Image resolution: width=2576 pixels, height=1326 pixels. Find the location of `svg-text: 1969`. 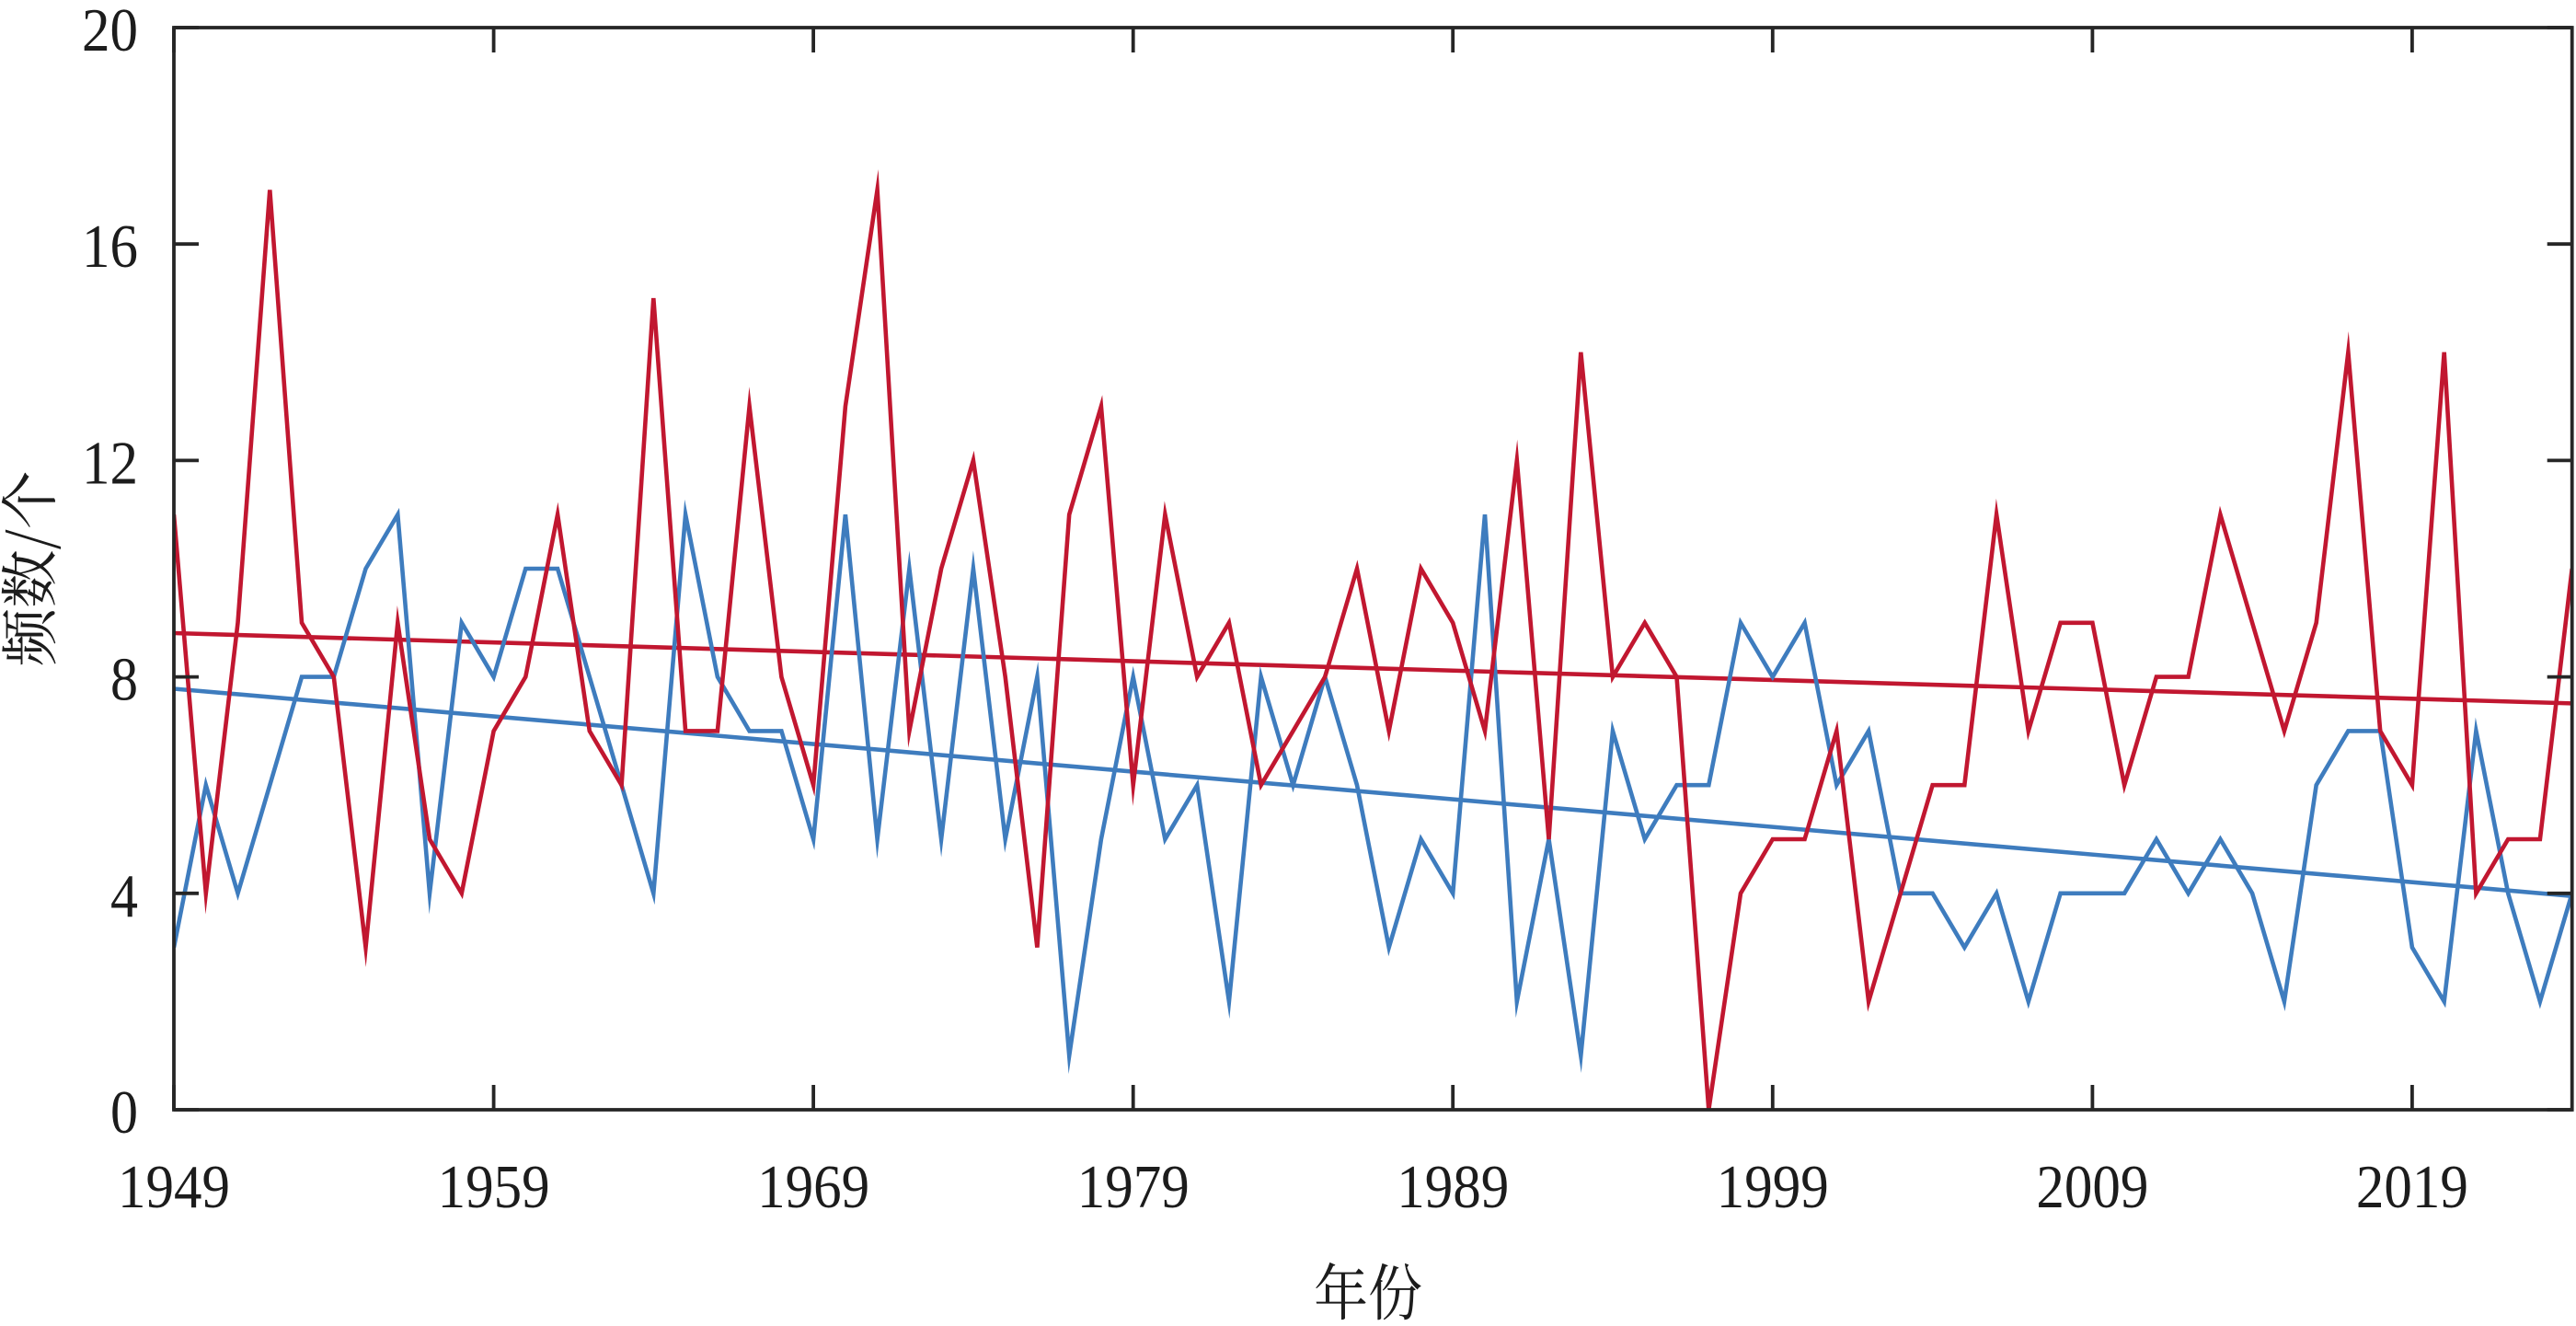

svg-text: 1969 is located at coordinates (813, 1187).